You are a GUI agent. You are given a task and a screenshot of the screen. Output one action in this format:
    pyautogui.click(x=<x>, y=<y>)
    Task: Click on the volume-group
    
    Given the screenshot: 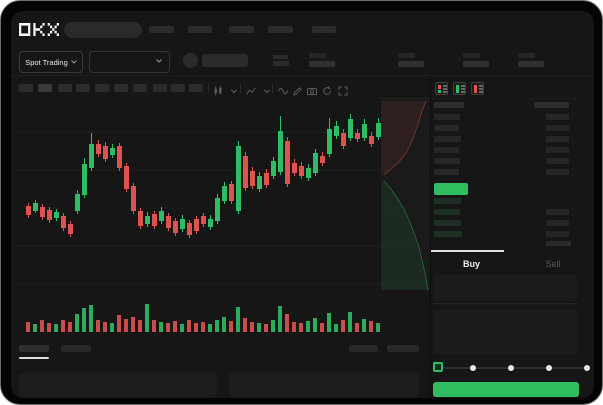 What is the action you would take?
    pyautogui.click(x=203, y=318)
    